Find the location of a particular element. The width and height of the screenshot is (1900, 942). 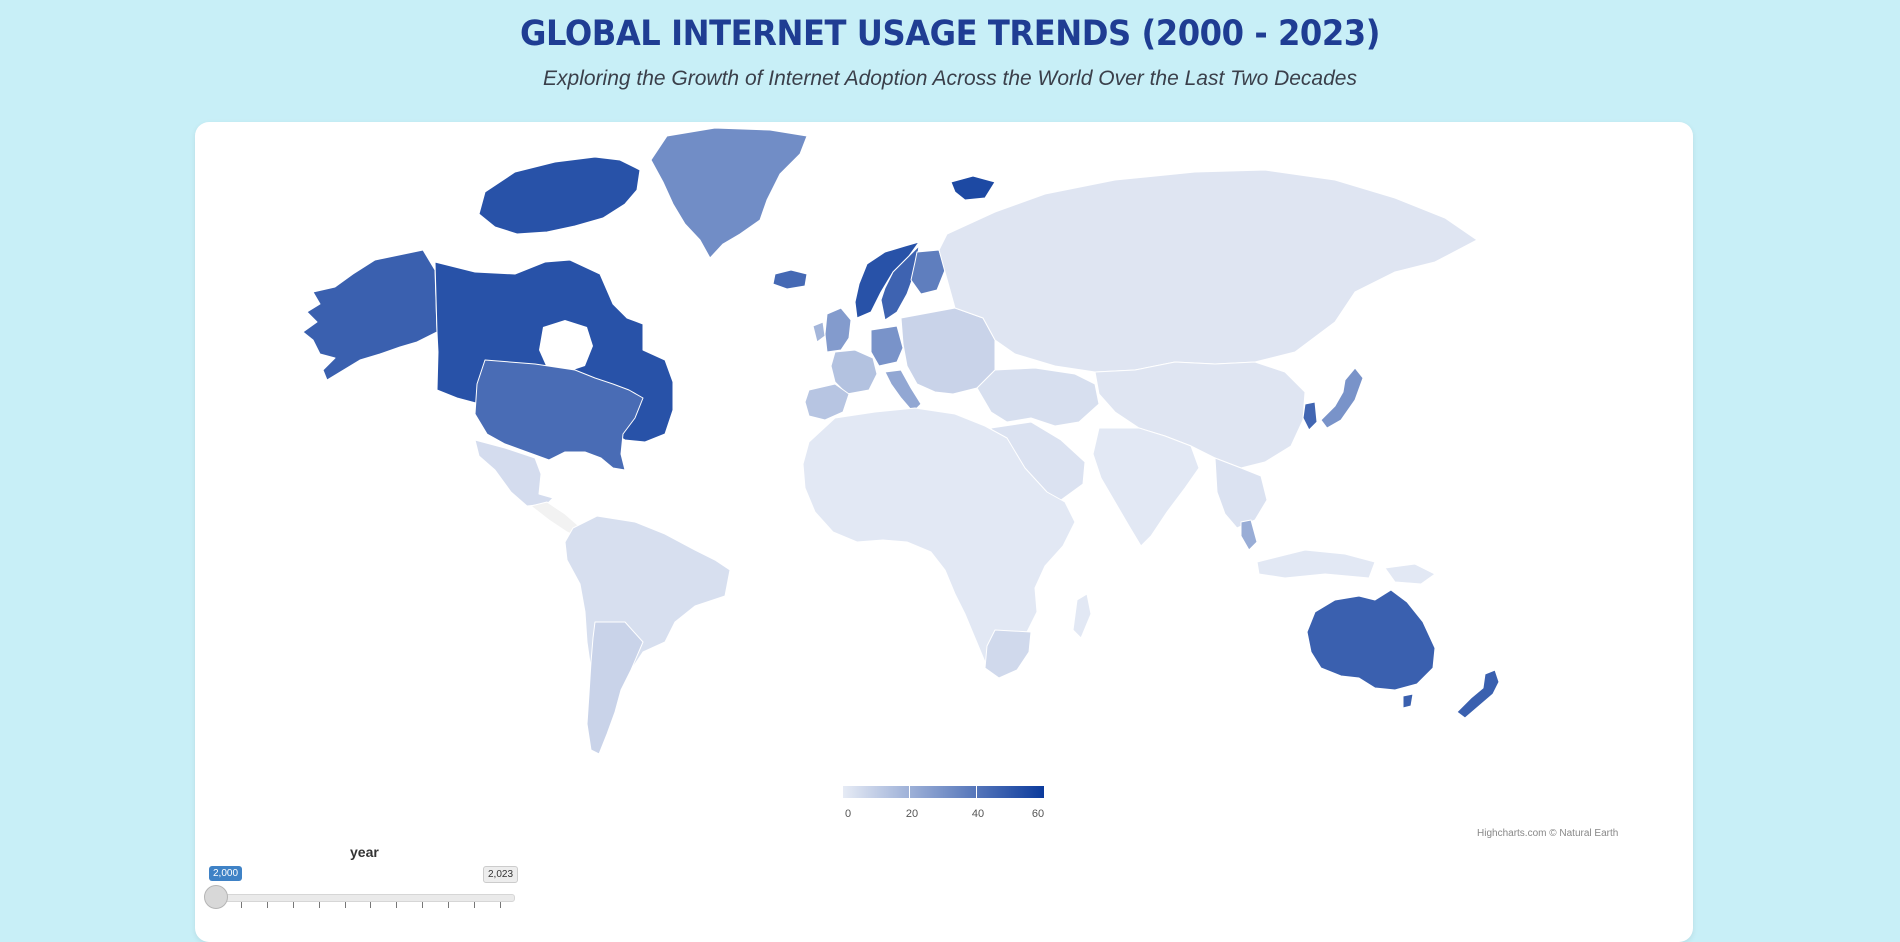

region-south-asia is located at coordinates (1146, 487).